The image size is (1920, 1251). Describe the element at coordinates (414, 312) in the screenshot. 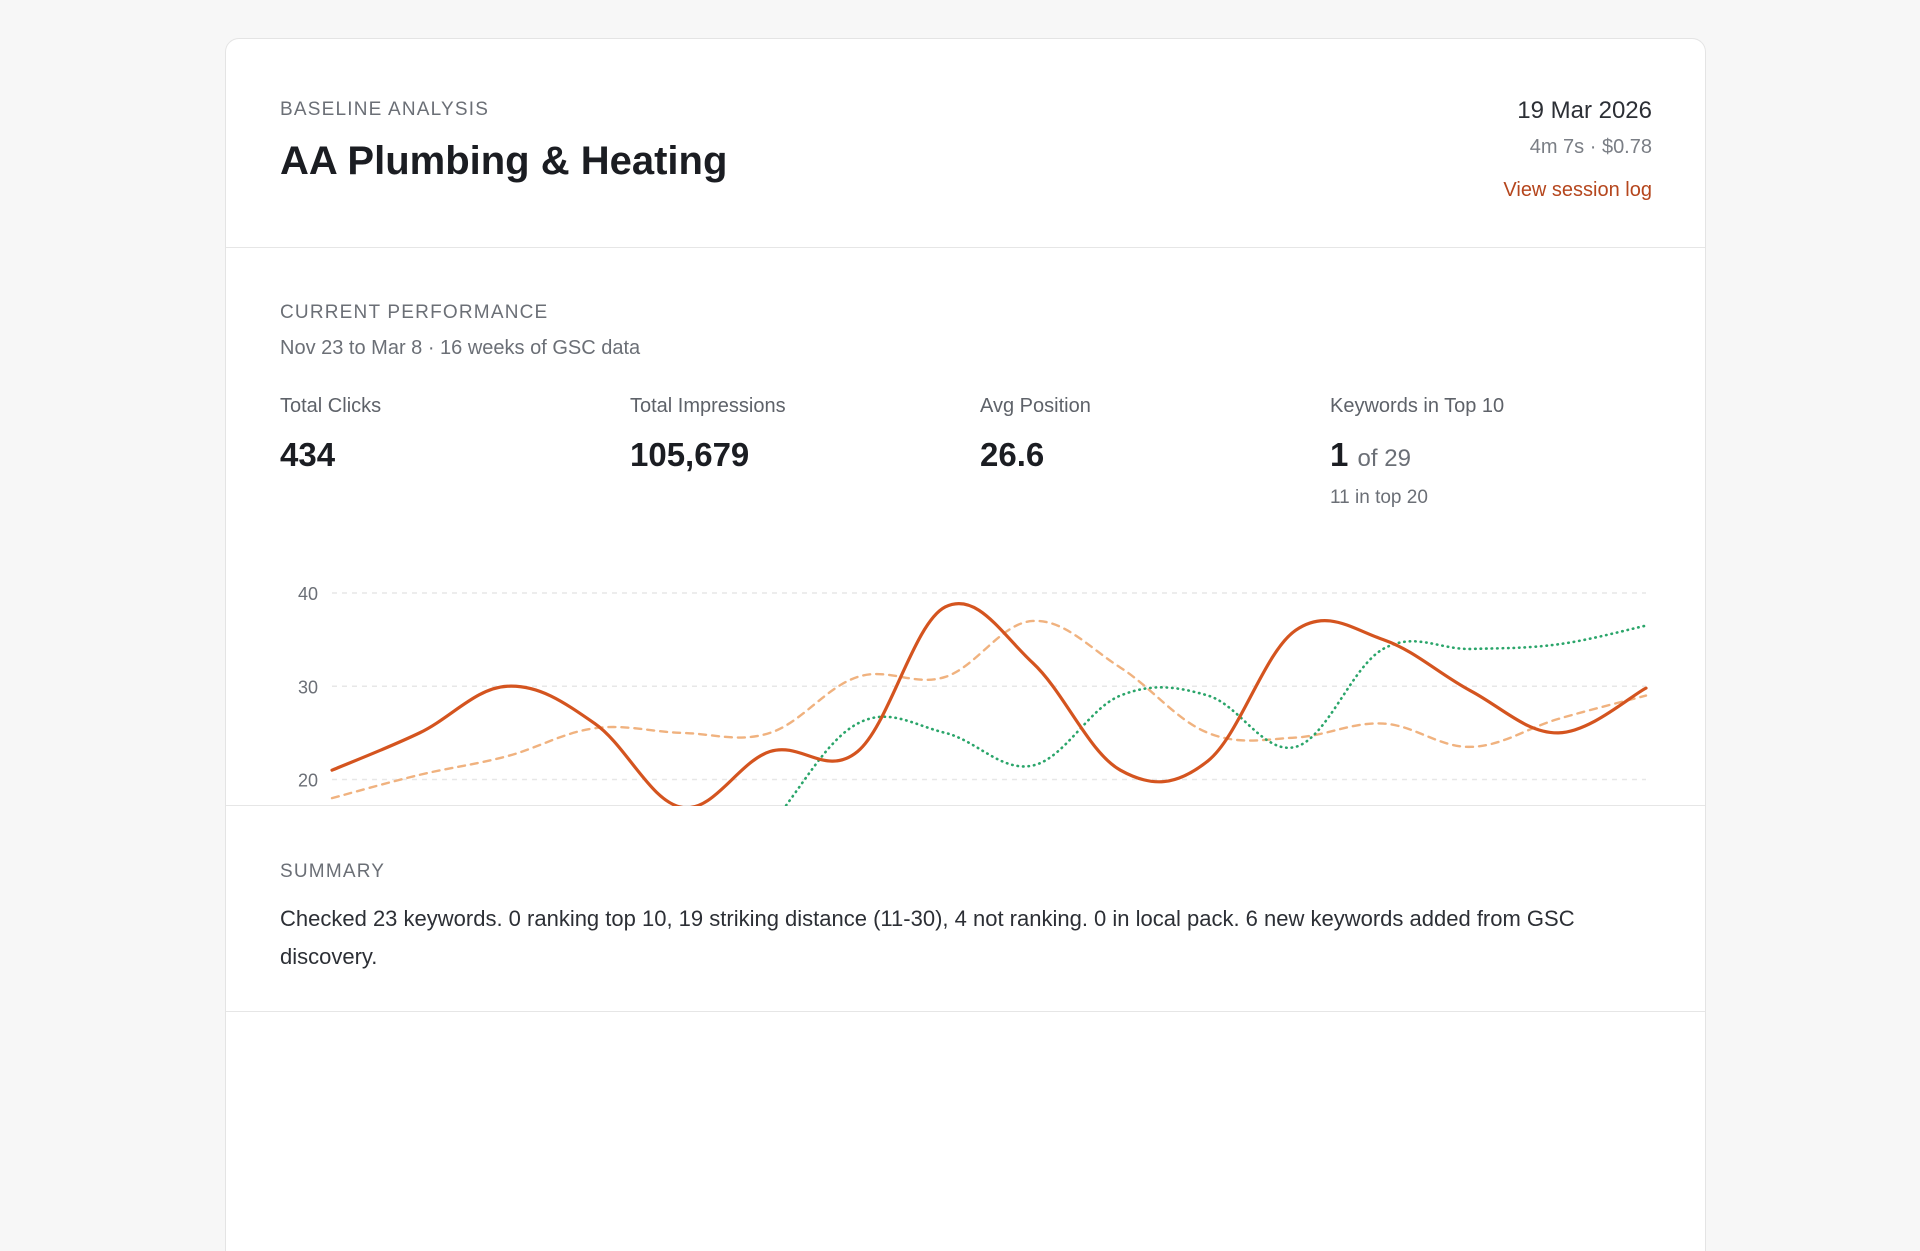

I see `performance-eyebrow: CURRENT PERFORMANCE` at that location.